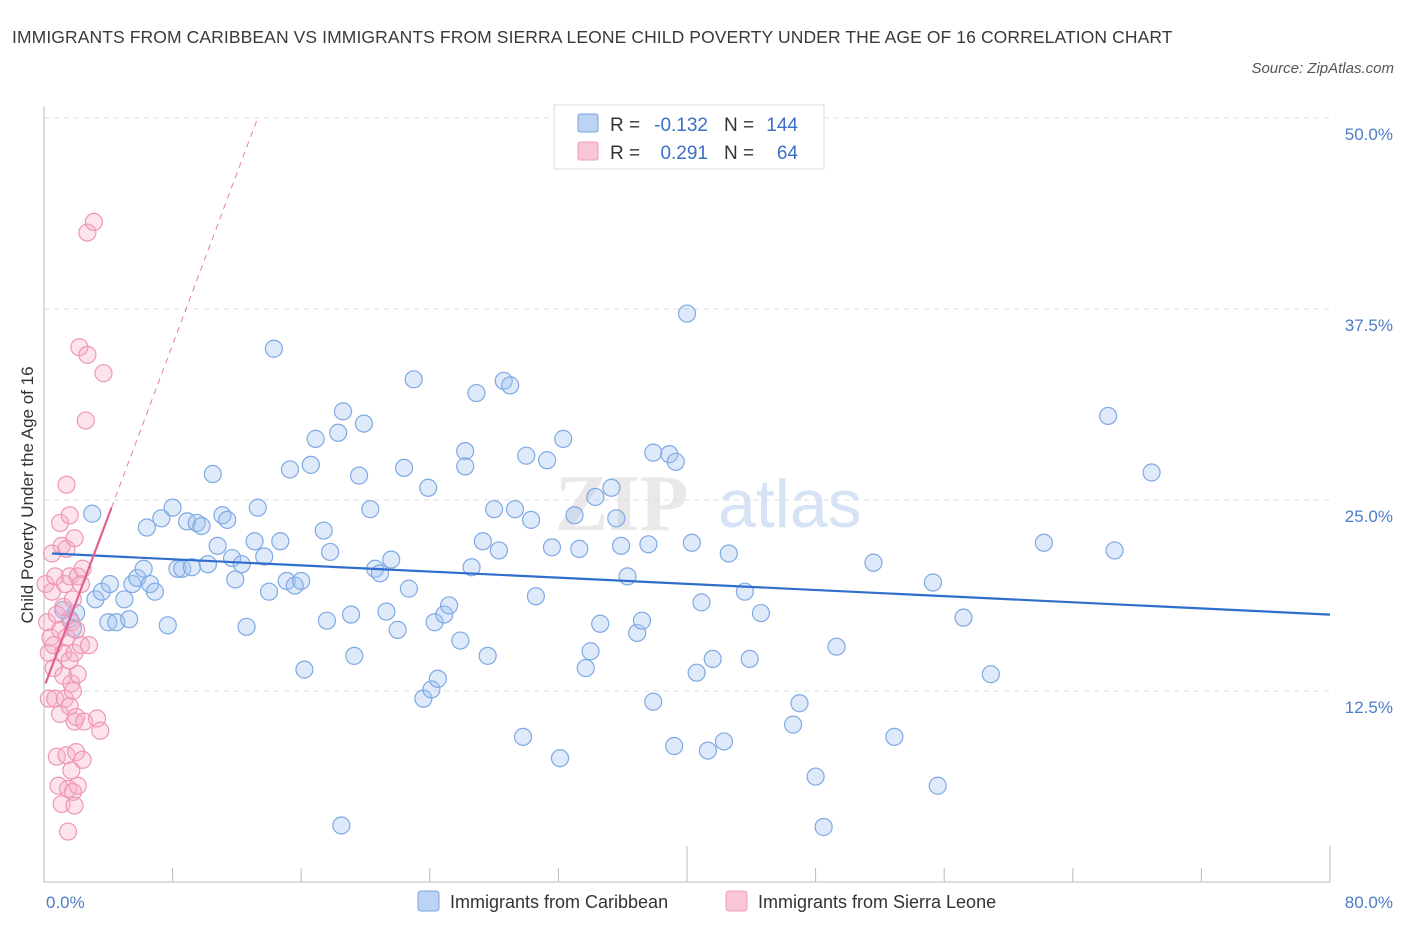 The height and width of the screenshot is (930, 1406). Describe the element at coordinates (684, 153) in the screenshot. I see `legend-r-value-2: 0.291` at that location.